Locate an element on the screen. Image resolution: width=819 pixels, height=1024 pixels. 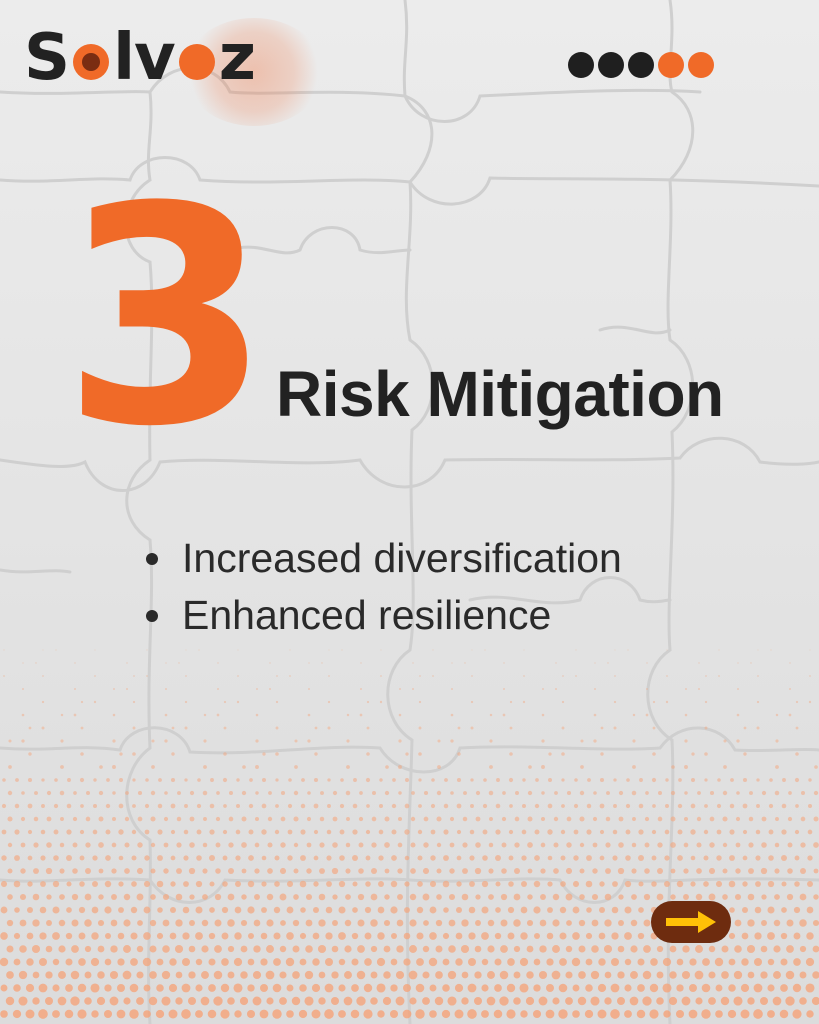
logo-letter-z: z is located at coordinates (237, 58).